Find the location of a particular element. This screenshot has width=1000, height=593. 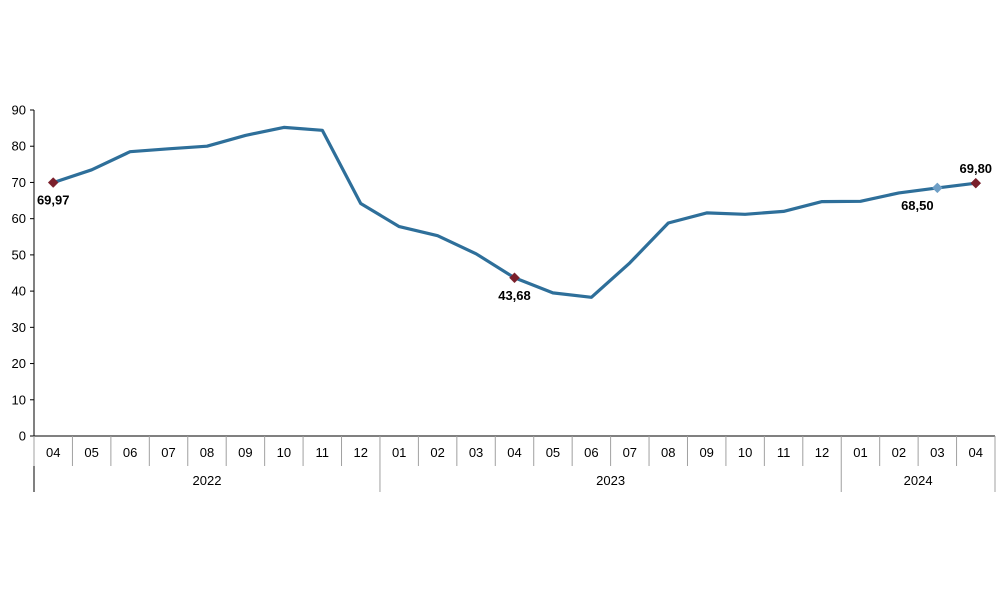

y-tick-label: 90 is located at coordinates (19, 110).